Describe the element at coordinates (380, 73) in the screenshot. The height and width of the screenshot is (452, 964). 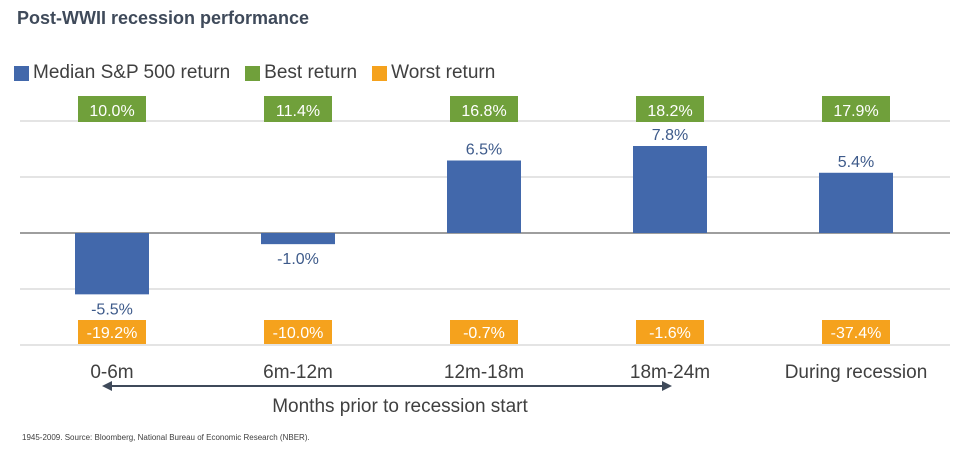
I see `legend-swatch-worst` at that location.